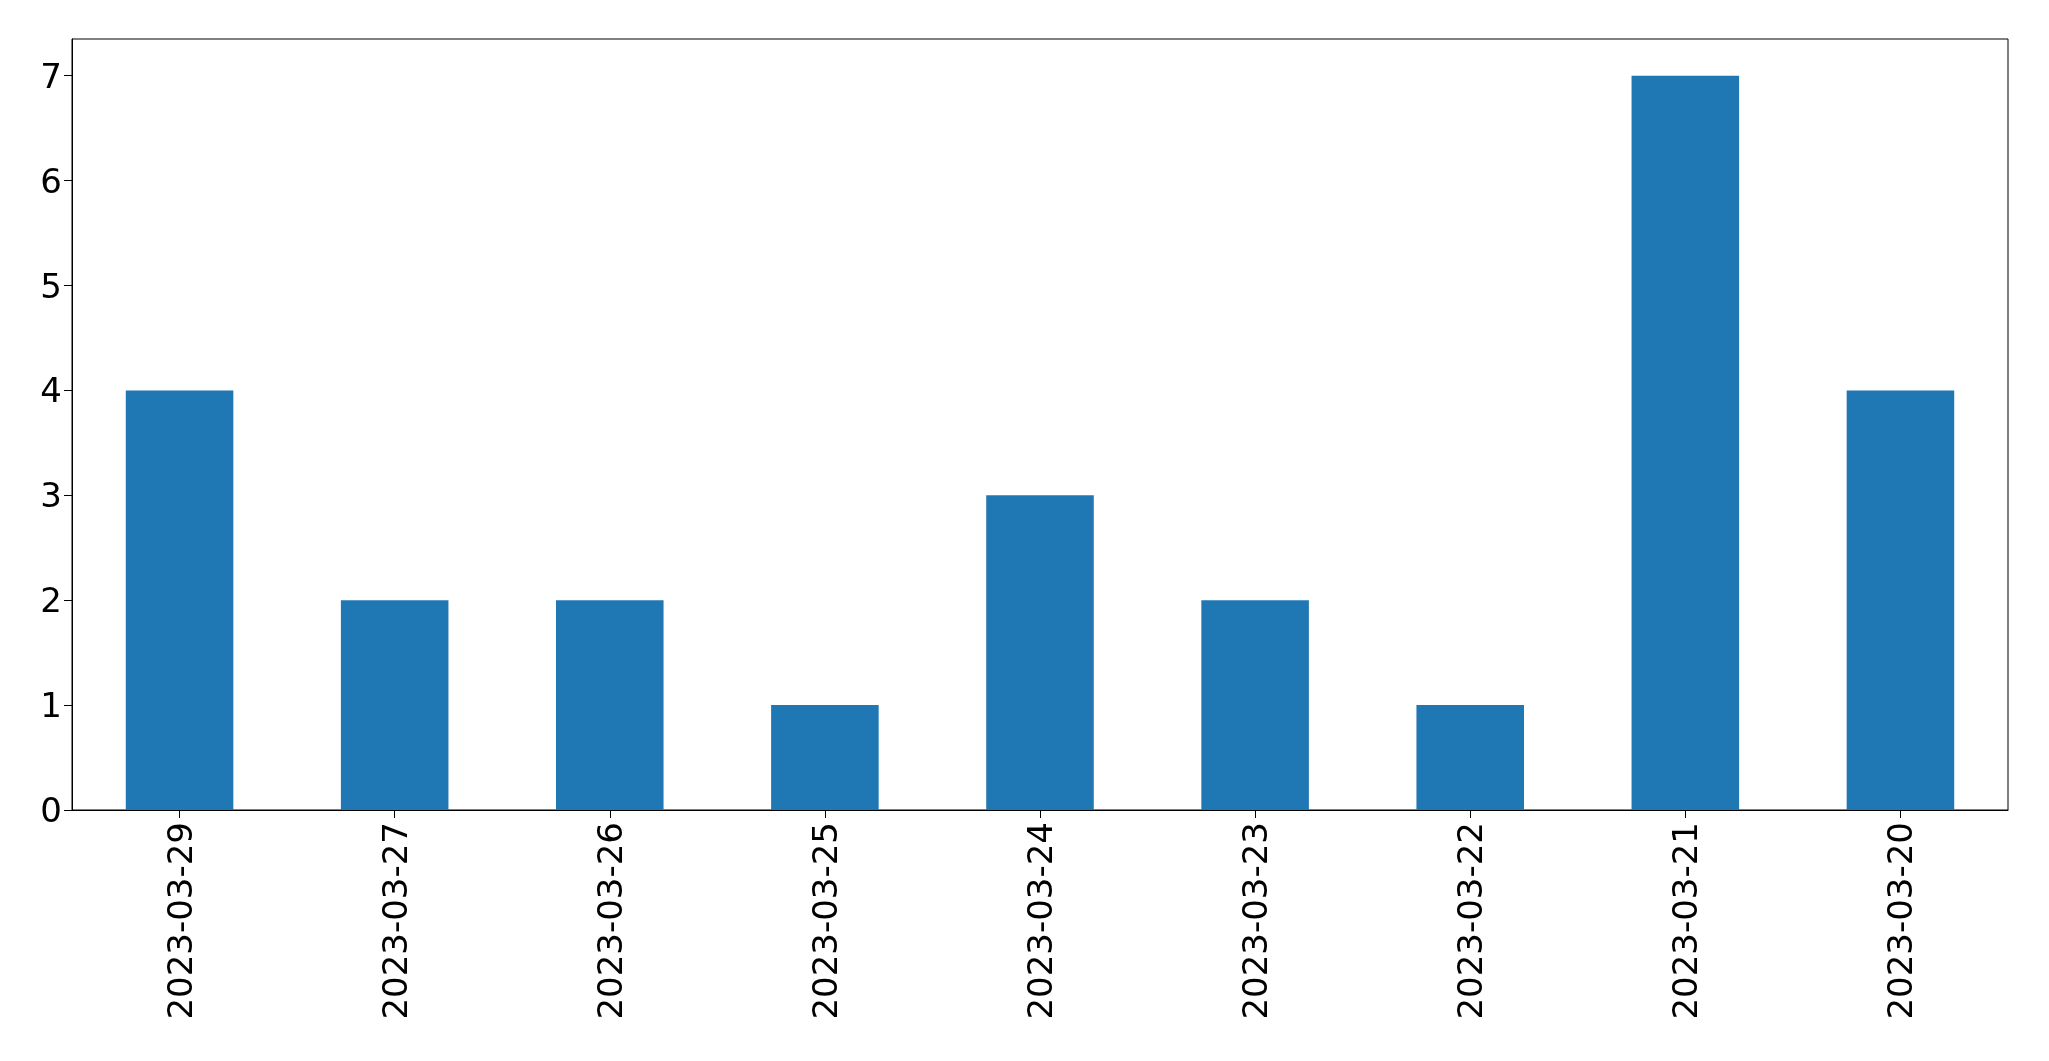 This screenshot has height=1061, width=2049. Describe the element at coordinates (1255, 921) in the screenshot. I see `x-tick-label: 2023-03-23` at that location.